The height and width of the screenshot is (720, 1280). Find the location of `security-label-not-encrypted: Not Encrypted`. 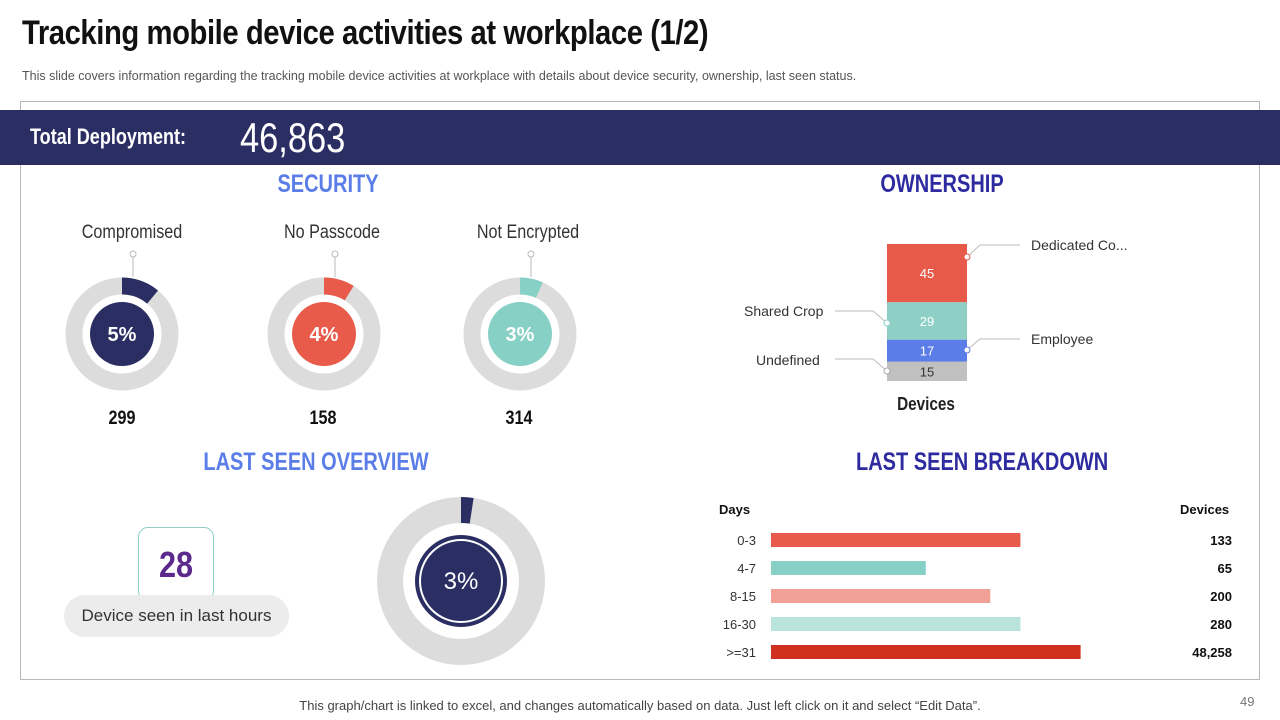

security-label-not-encrypted: Not Encrypted is located at coordinates (528, 232).